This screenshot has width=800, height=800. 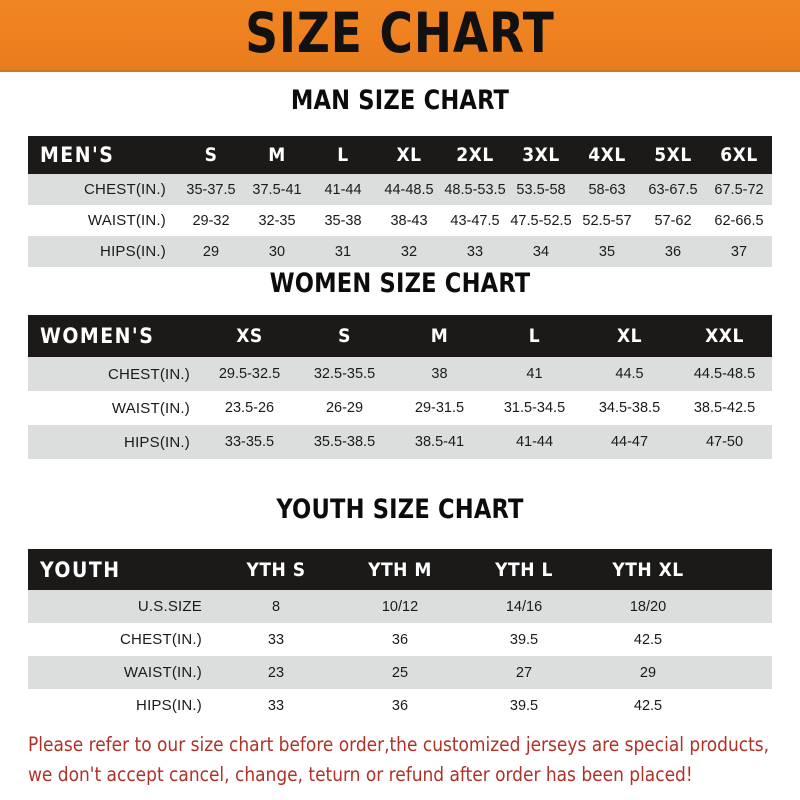 I want to click on man-row-label-1: CHEST(IN.), so click(x=103, y=189).